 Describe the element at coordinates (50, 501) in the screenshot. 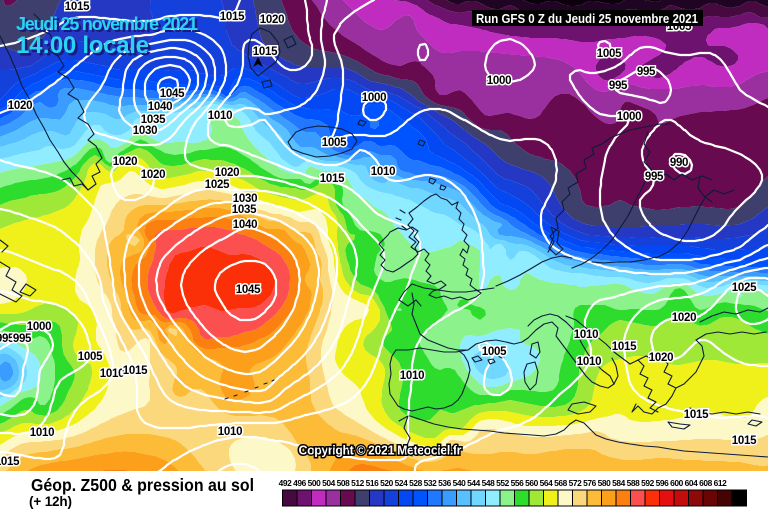

I see `svg-text: (+ 12h)` at that location.